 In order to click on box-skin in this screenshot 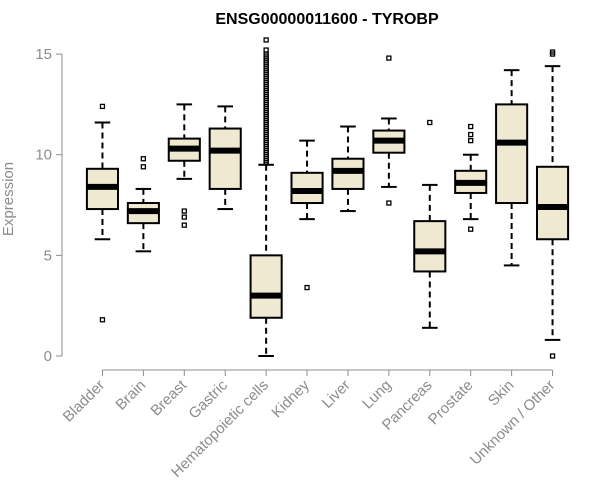, I will do `click(512, 168)`.